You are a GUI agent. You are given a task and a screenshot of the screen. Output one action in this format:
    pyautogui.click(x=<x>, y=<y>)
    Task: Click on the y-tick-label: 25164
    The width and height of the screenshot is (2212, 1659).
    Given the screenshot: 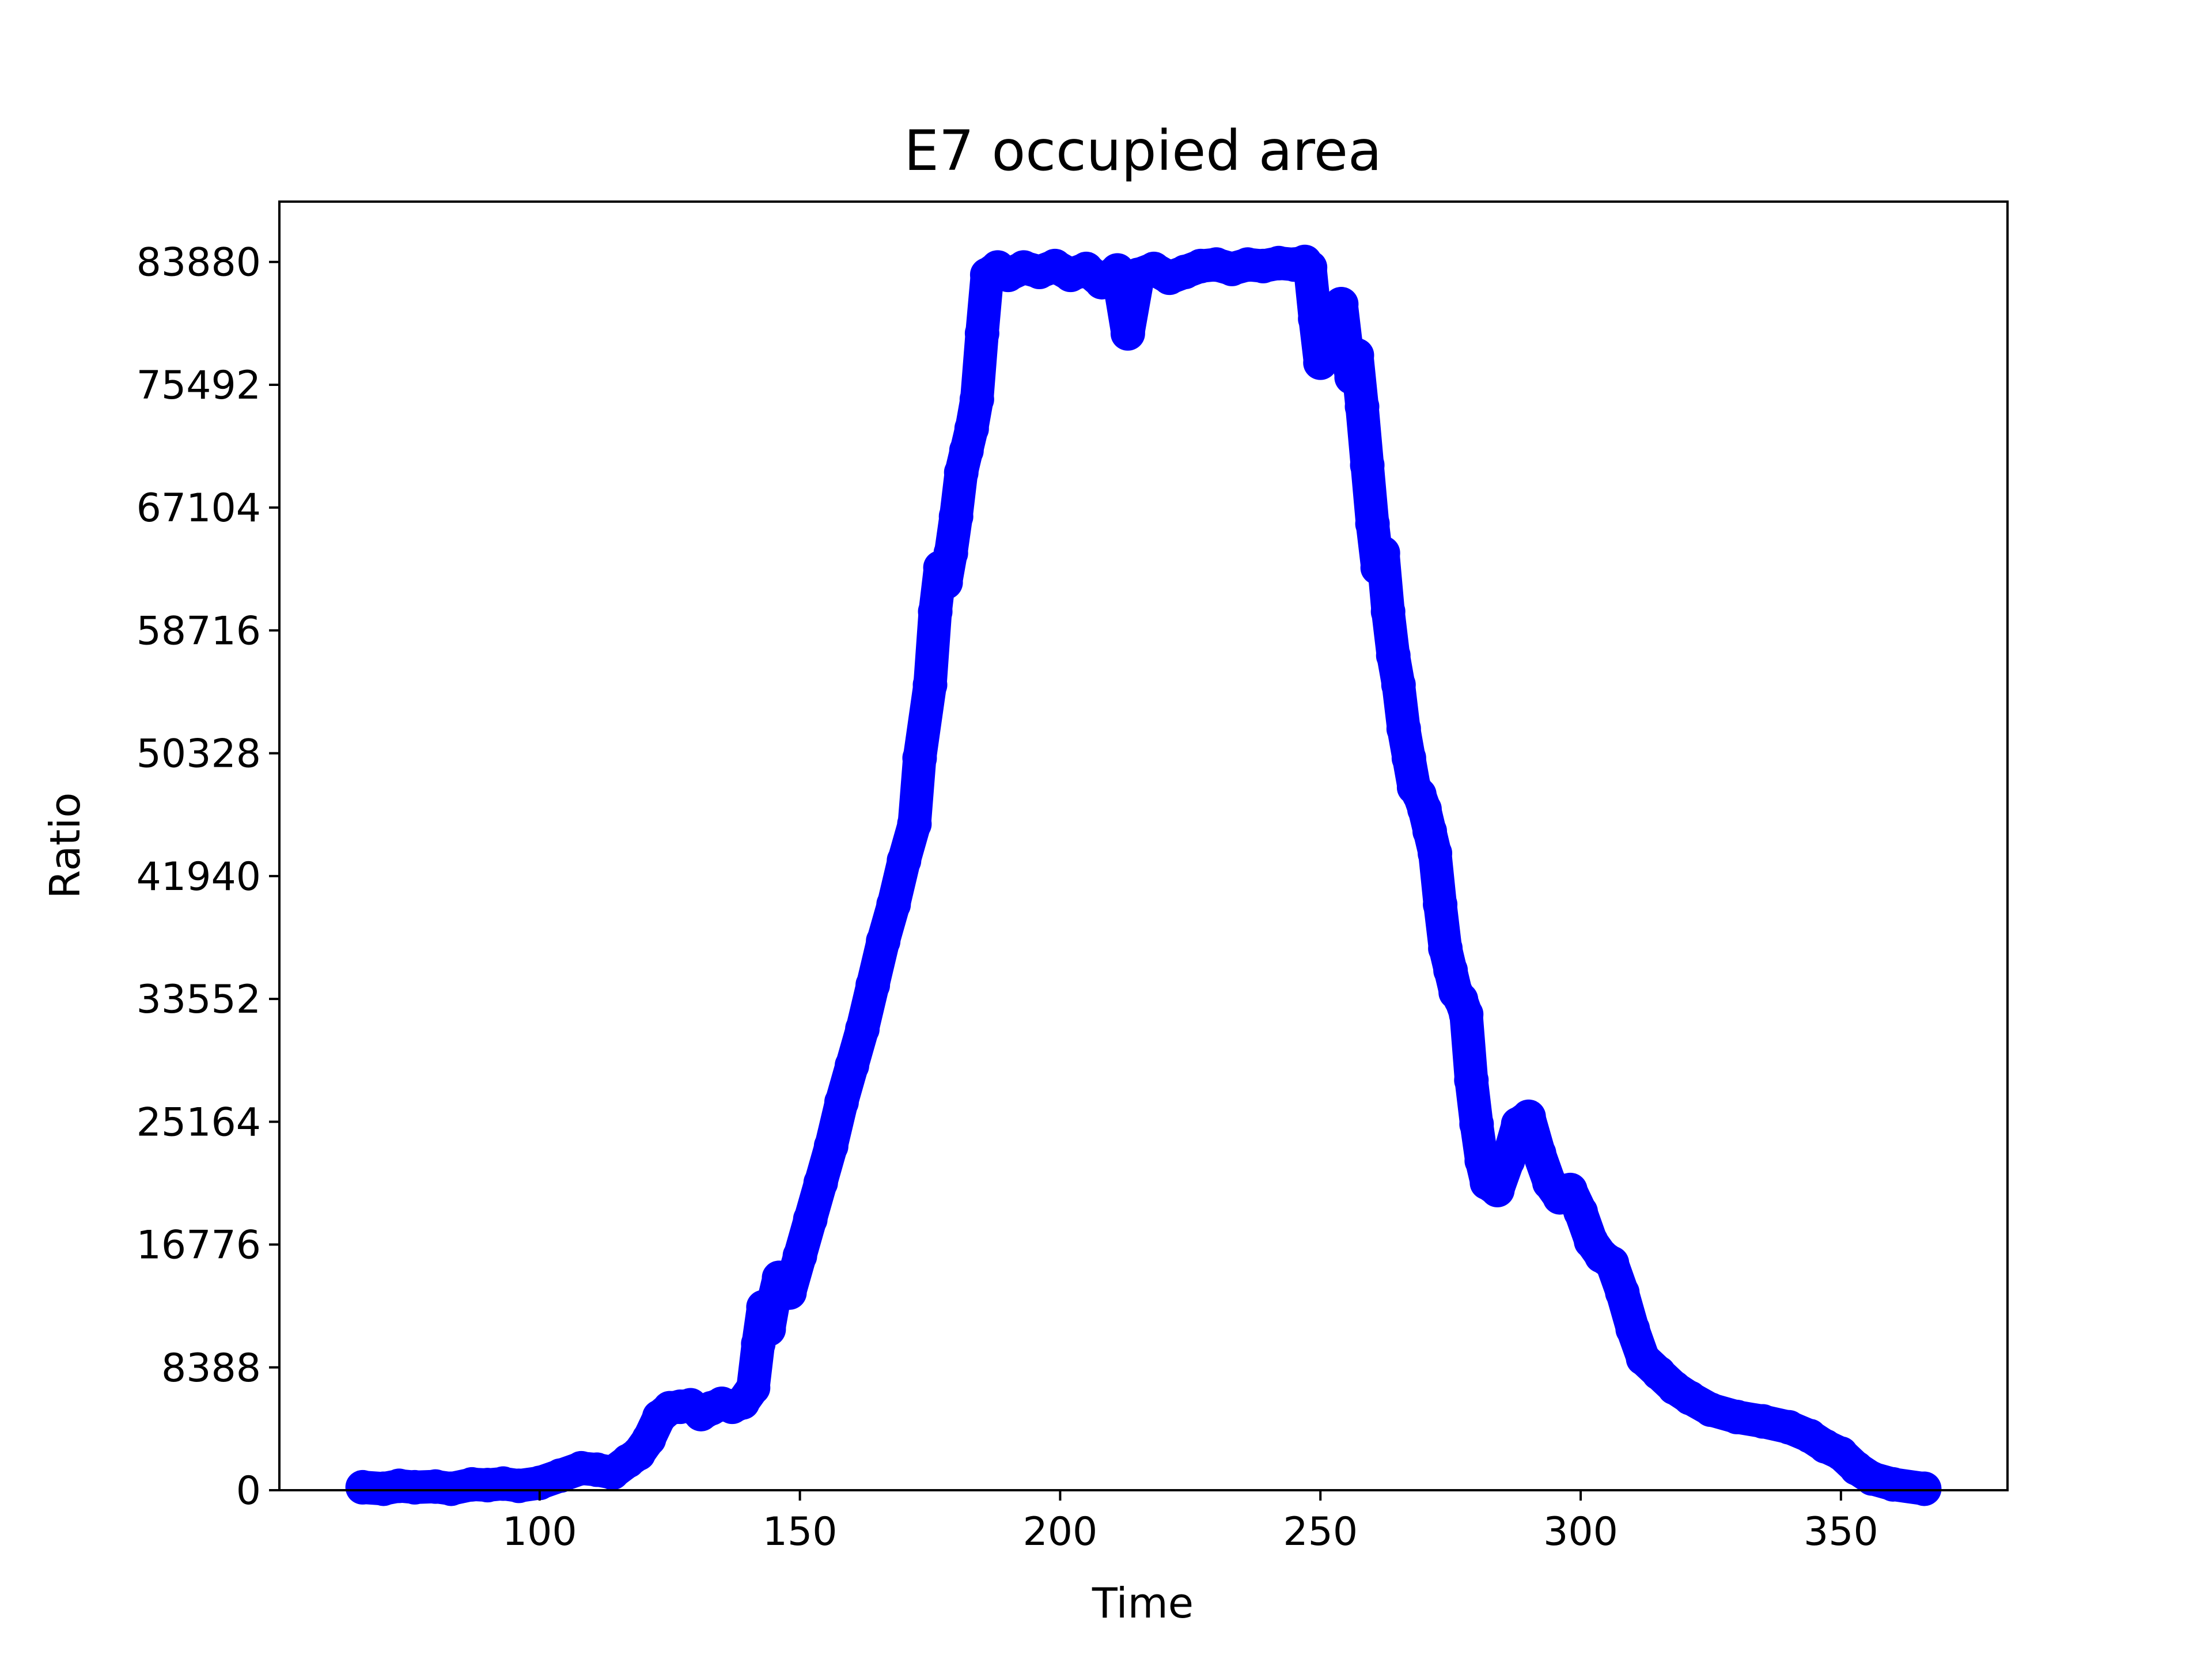 What is the action you would take?
    pyautogui.click(x=199, y=1122)
    